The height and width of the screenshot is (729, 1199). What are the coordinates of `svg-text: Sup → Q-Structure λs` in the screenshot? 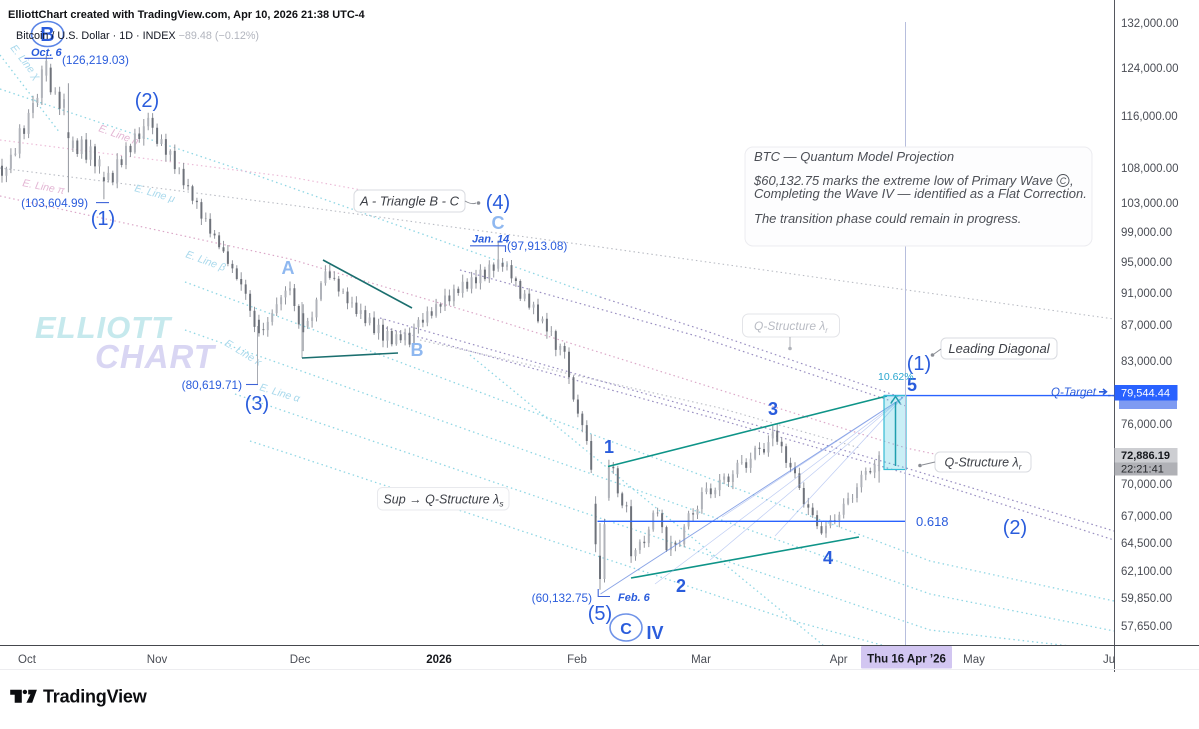 It's located at (443, 501).